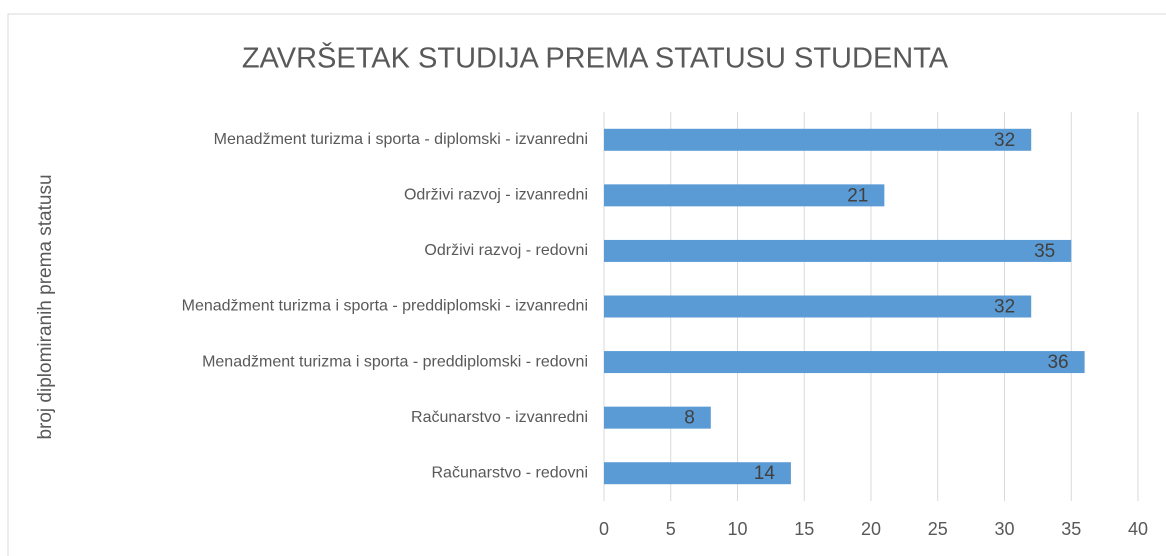  I want to click on x-tick-label: 25, so click(938, 529).